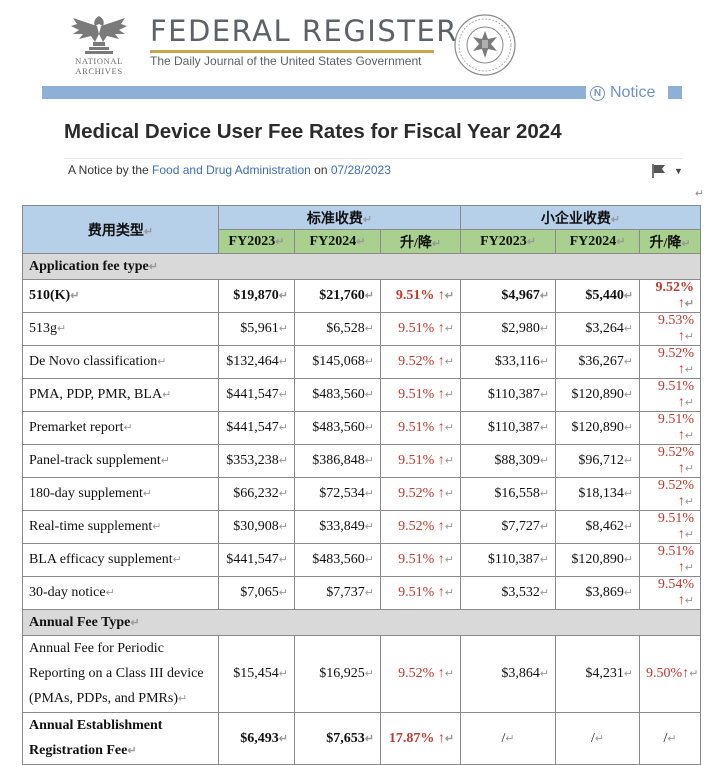 The width and height of the screenshot is (720, 765). Describe the element at coordinates (120, 494) in the screenshot. I see `cell-fee-name: 180-day supplement↵` at that location.